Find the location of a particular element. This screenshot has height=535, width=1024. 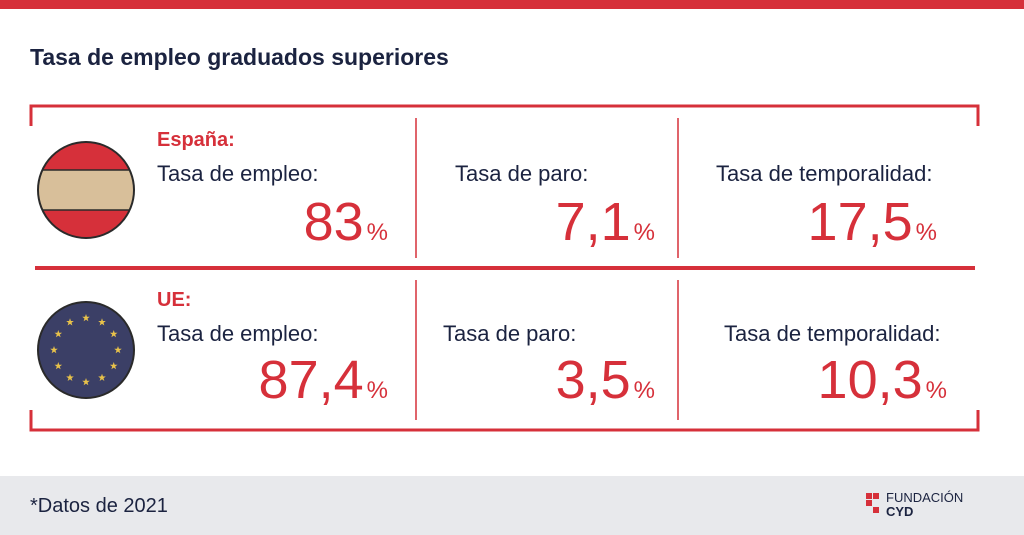

stat-value: 3,5% is located at coordinates (605, 380).